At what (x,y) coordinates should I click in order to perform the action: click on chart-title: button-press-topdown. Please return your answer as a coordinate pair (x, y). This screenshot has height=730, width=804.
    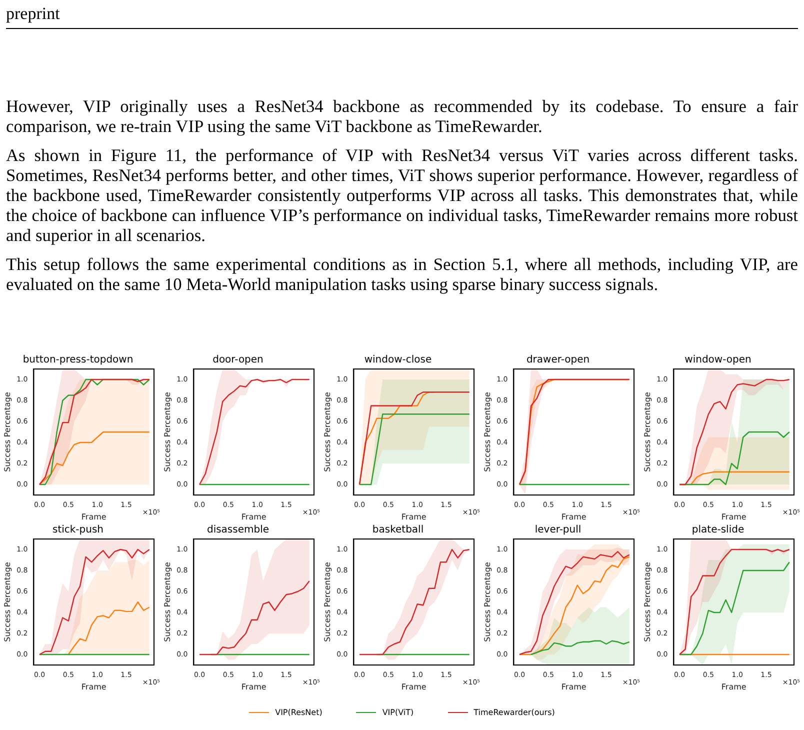
    Looking at the image, I should click on (78, 360).